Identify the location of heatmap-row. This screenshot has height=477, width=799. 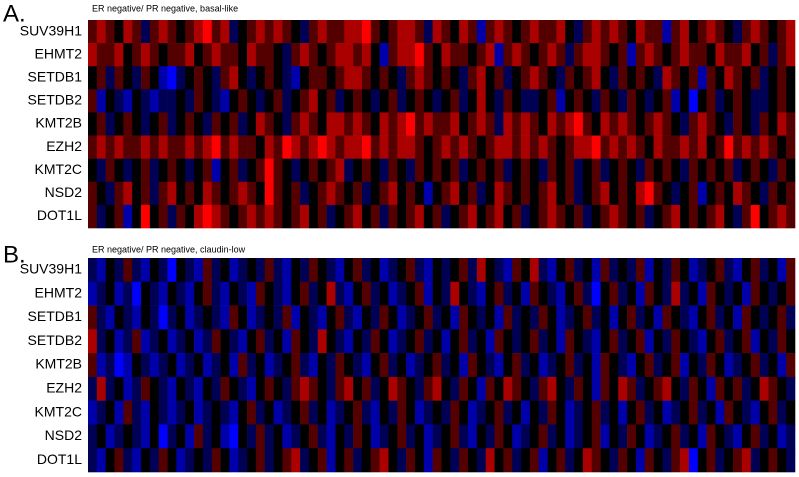
(442, 55).